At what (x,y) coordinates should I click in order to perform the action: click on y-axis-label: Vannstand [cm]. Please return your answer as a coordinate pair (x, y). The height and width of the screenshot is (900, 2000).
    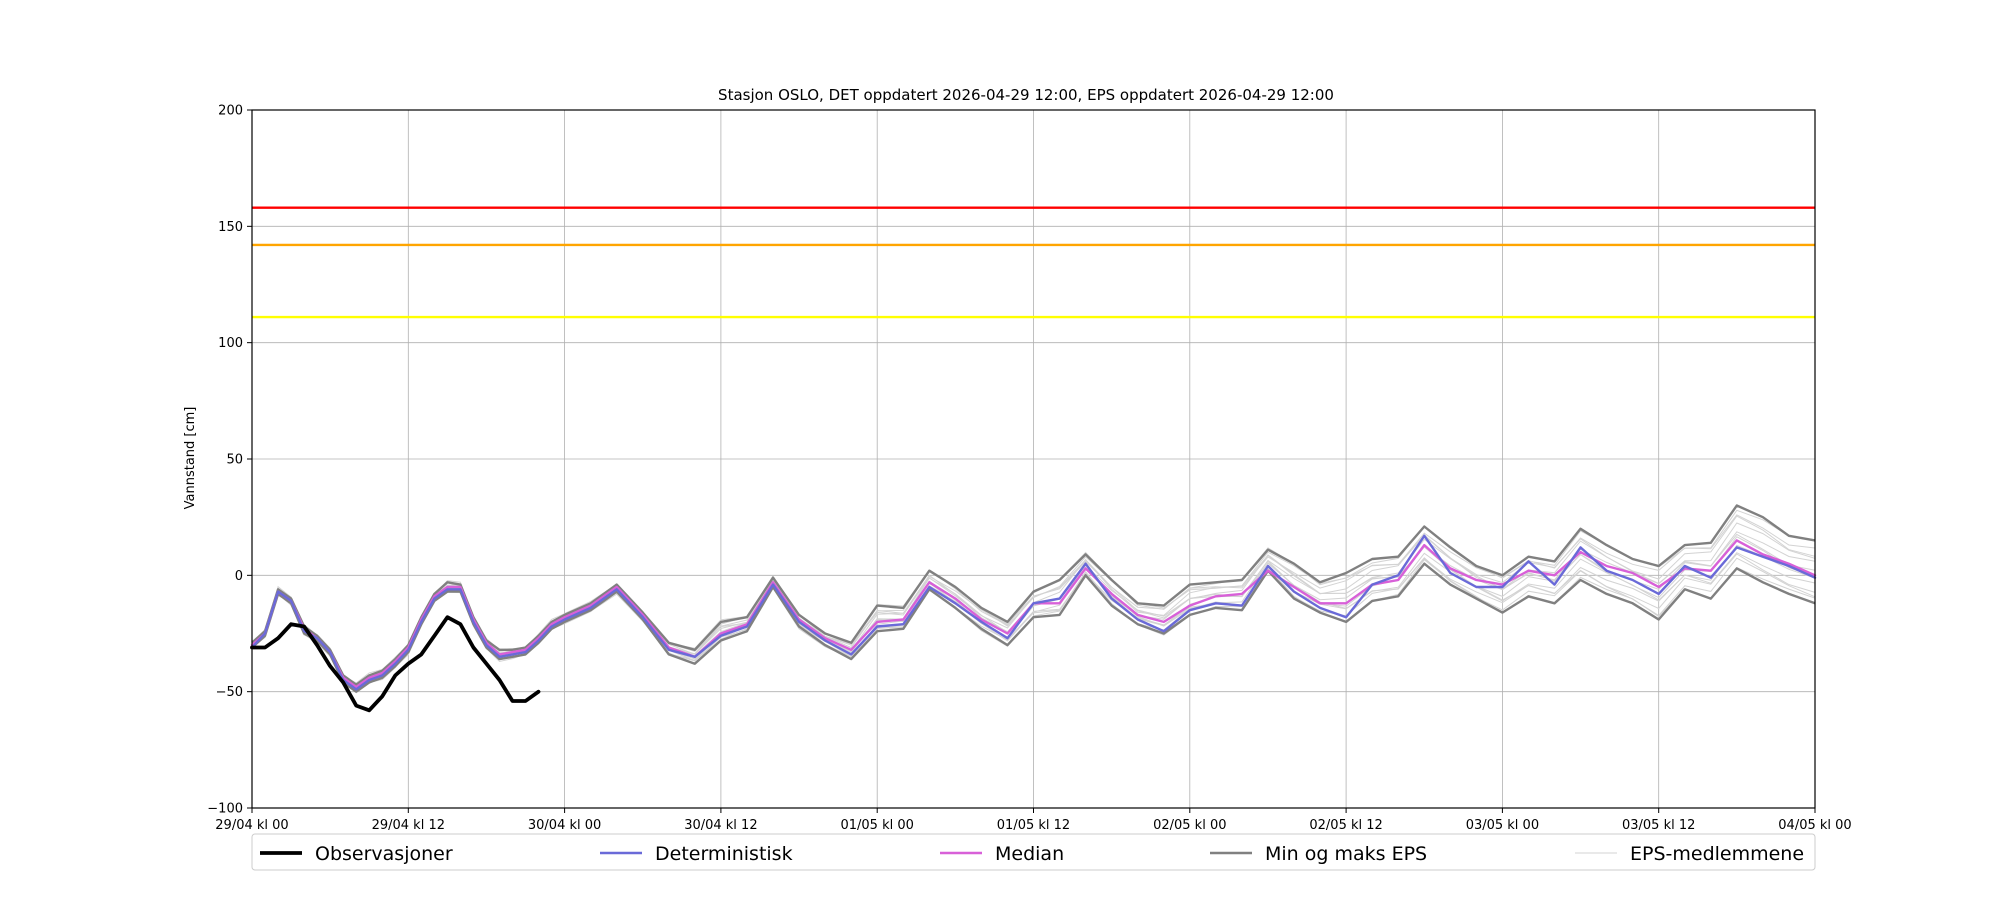
    Looking at the image, I should click on (190, 458).